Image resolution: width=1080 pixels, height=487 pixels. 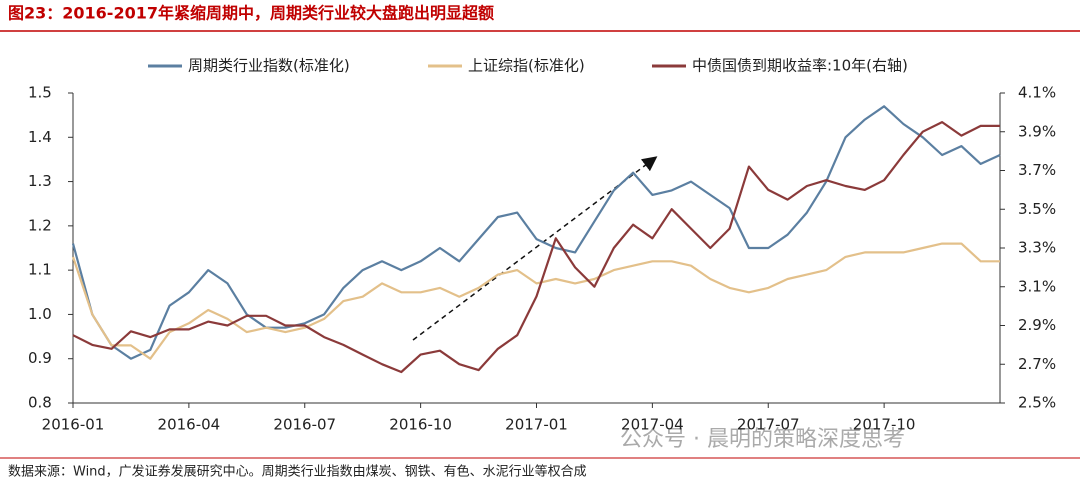 I want to click on y2-tick-label: 2.9%, so click(x=1037, y=325).